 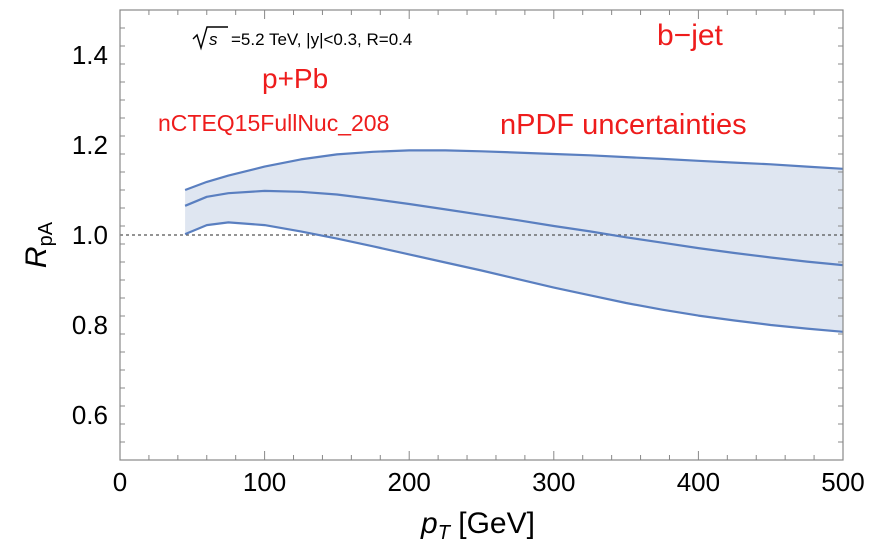 I want to click on x-tick-label: 400, so click(x=698, y=482).